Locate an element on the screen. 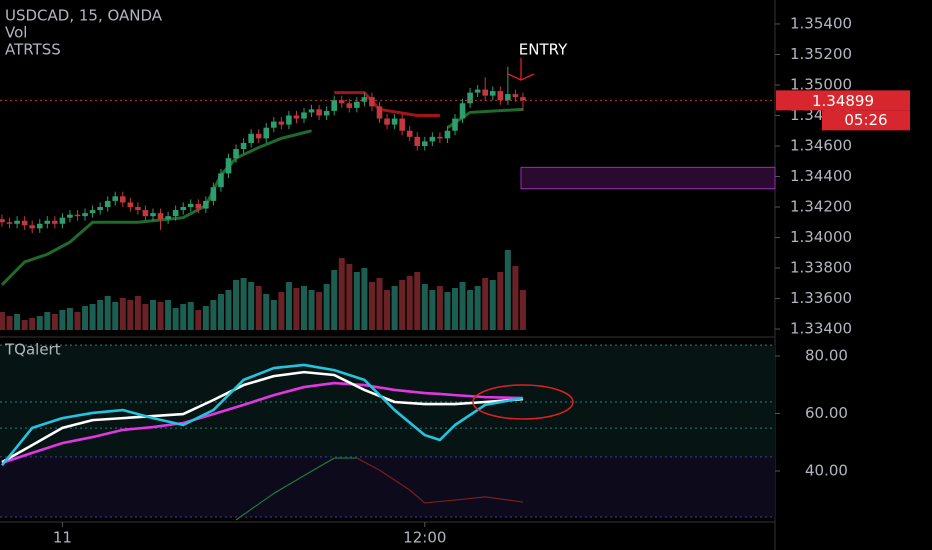  indicator-title: TQalert is located at coordinates (32, 350).